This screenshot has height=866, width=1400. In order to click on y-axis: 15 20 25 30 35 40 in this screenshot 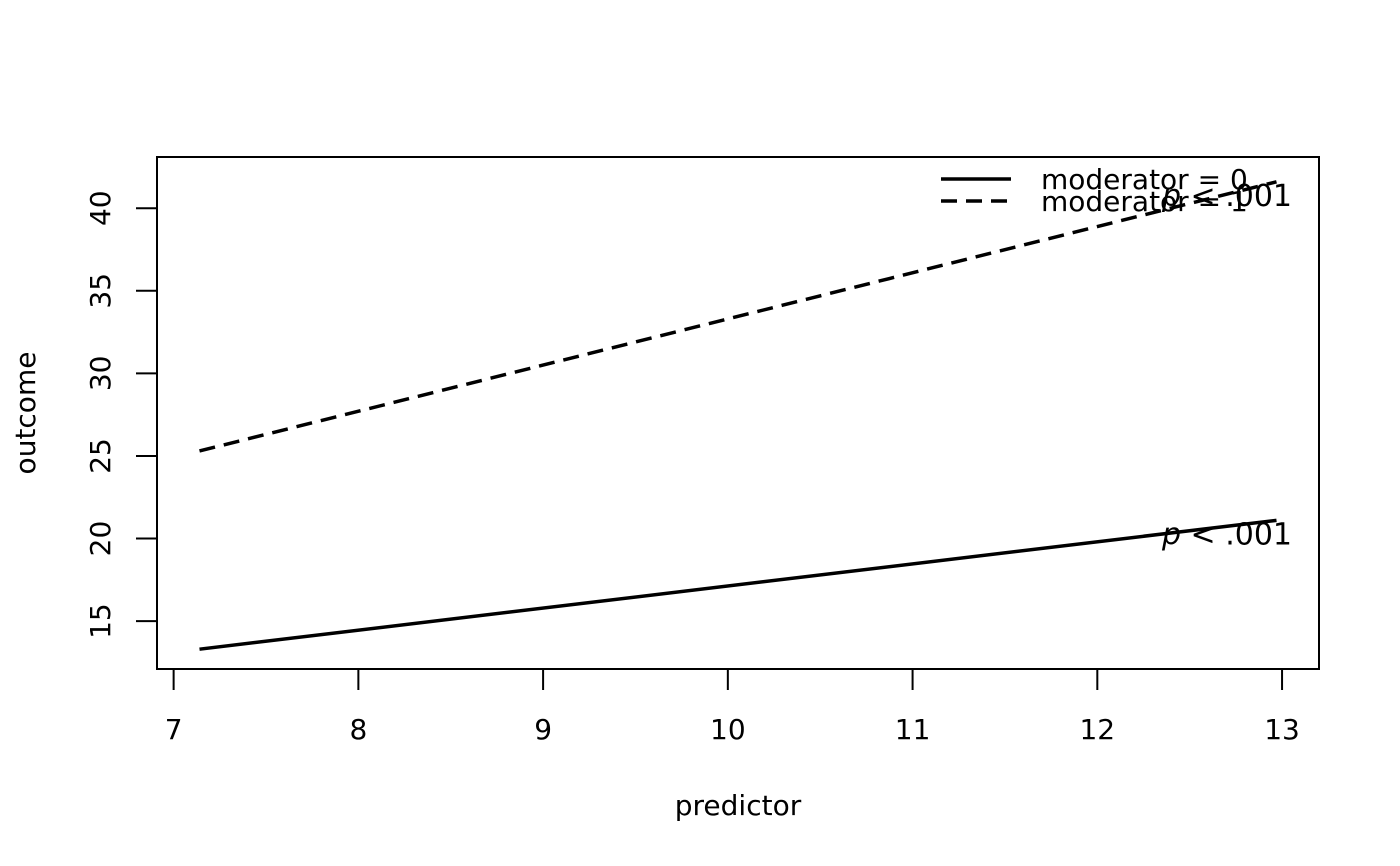, I will do `click(121, 414)`.